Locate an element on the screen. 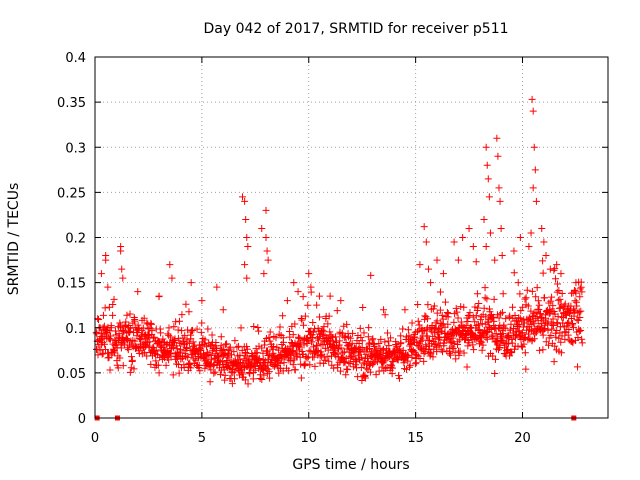 This screenshot has height=480, width=640. x-tick-label: 5 is located at coordinates (202, 438).